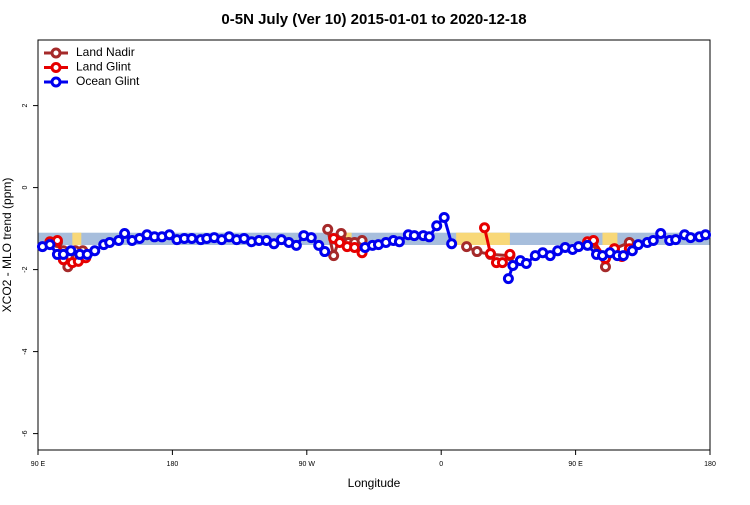 This screenshot has height=505, width=750. What do you see at coordinates (25, 433) in the screenshot?
I see `y-tick-label: -6` at bounding box center [25, 433].